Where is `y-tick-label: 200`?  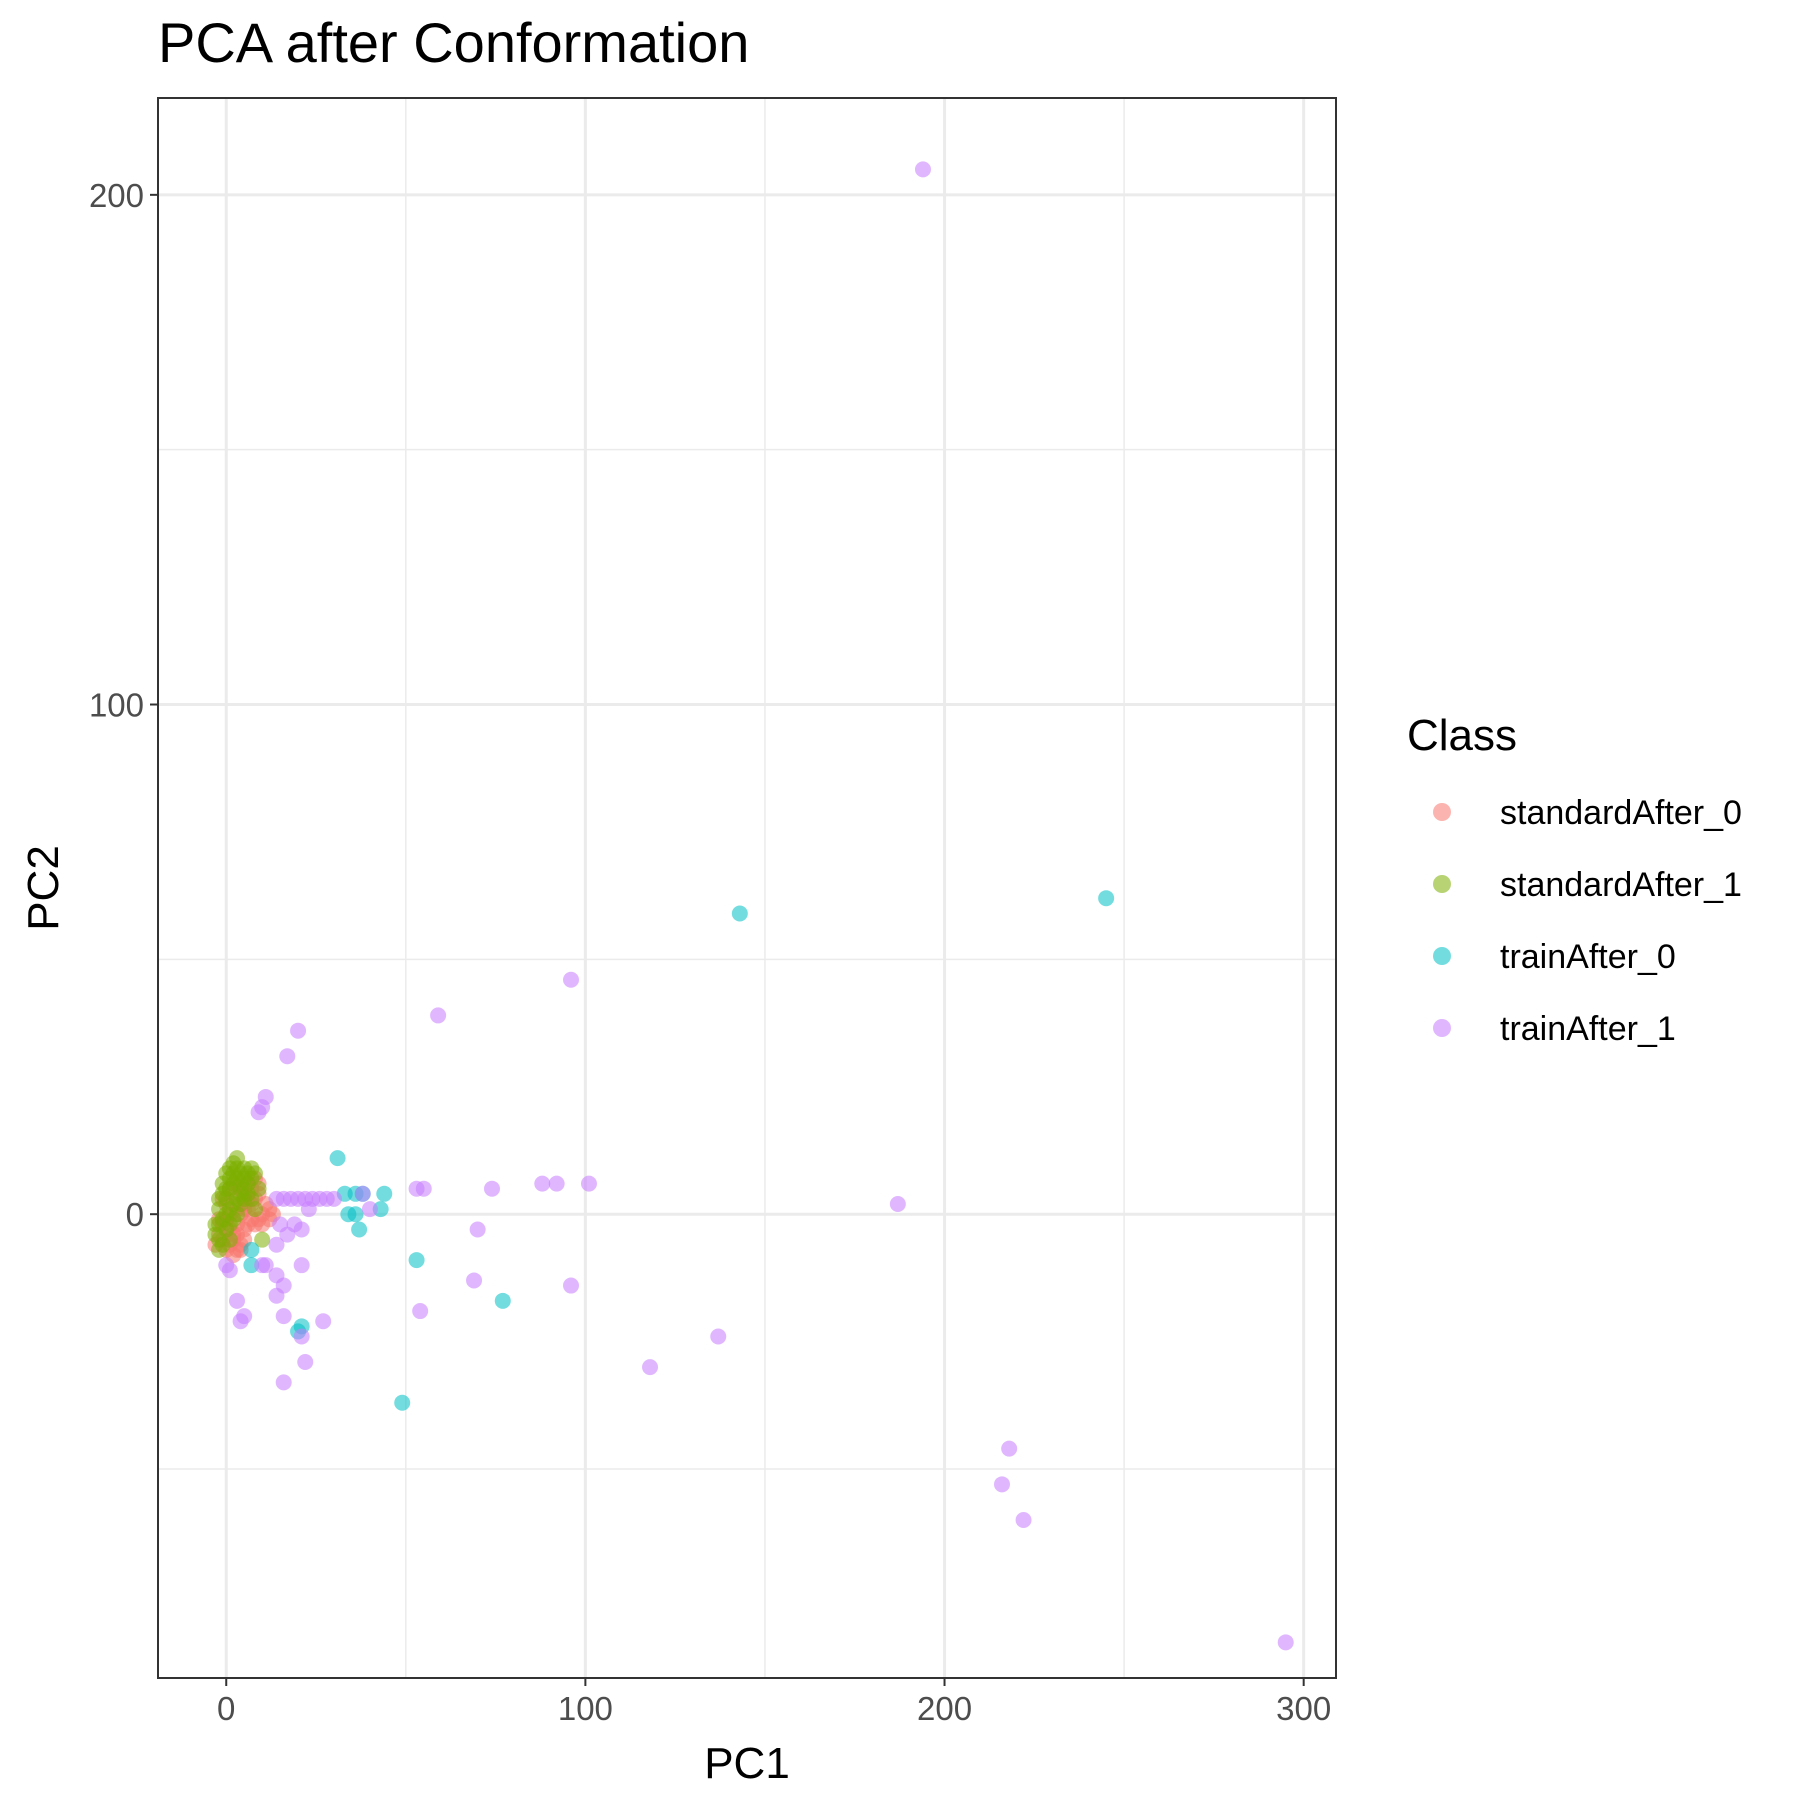 y-tick-label: 200 is located at coordinates (116, 195).